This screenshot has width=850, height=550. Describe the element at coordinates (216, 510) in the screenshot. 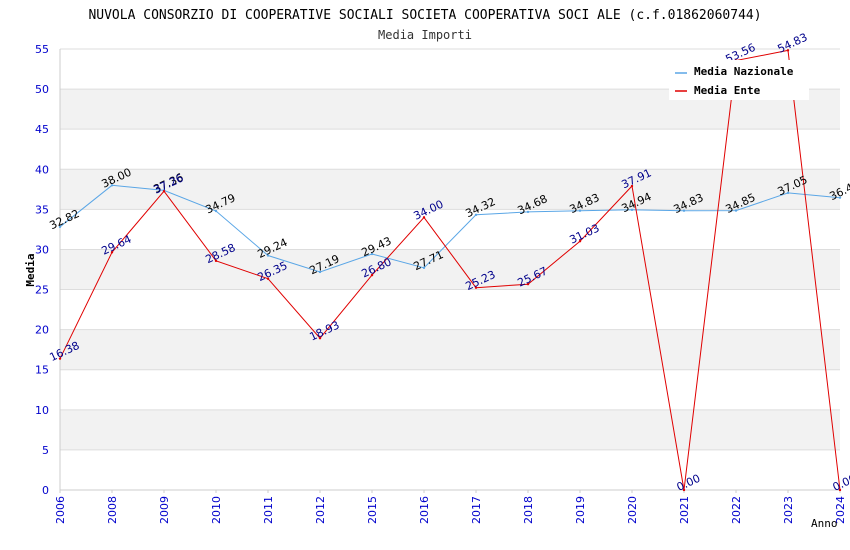

I see `x-tick-label: 2010` at that location.